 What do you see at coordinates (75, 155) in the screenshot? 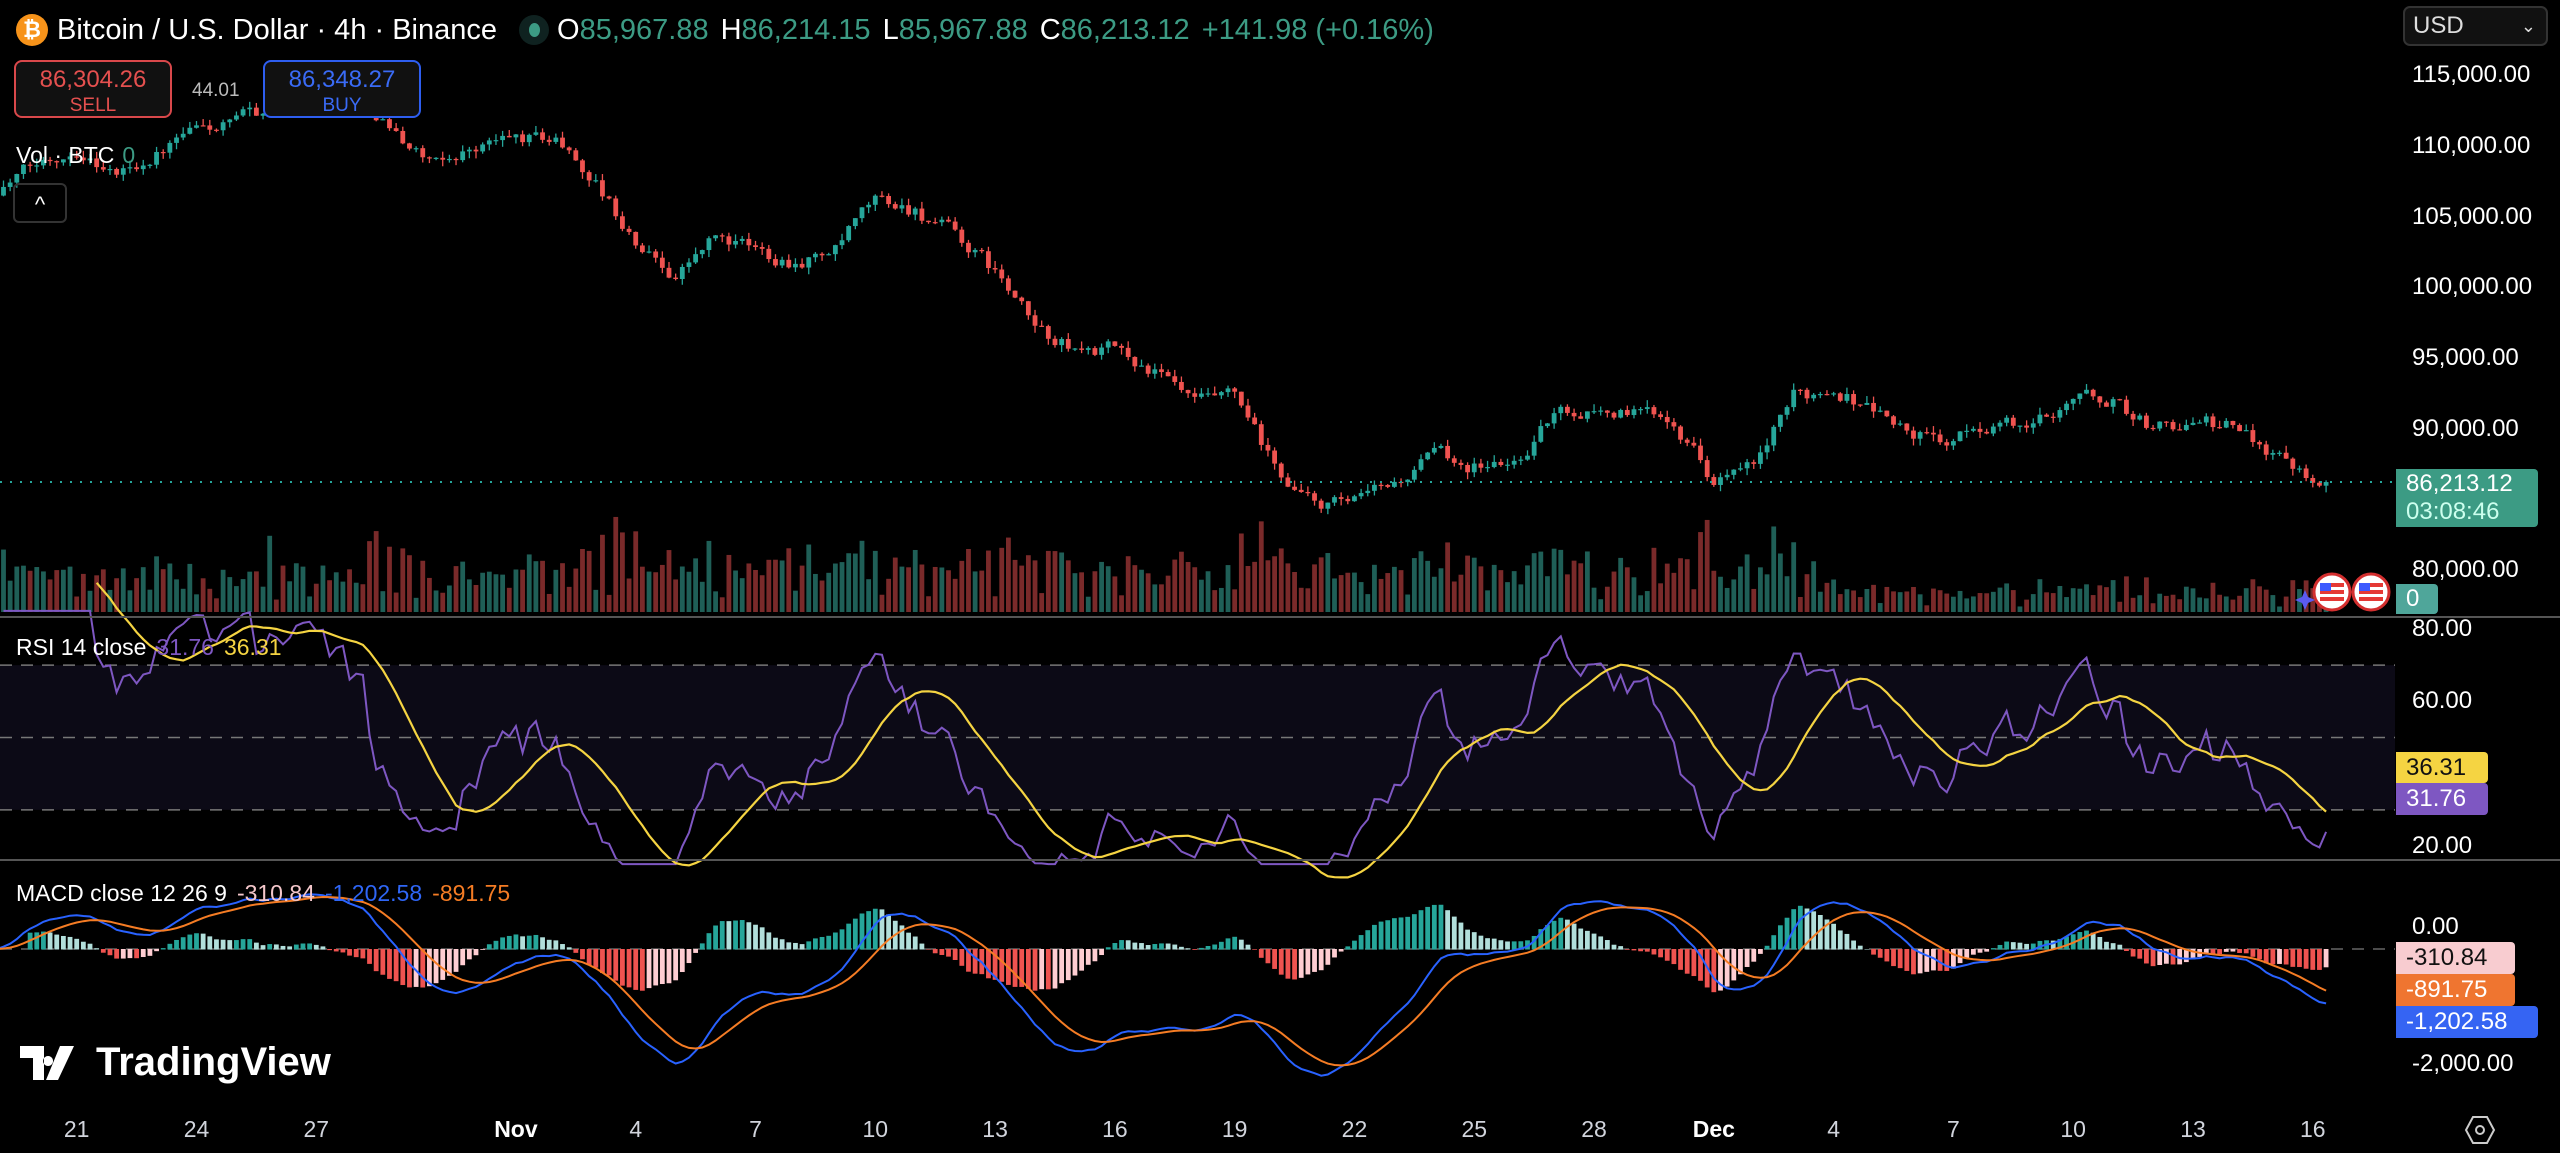
I see `volume-legend: Vol · BTC 0` at bounding box center [75, 155].